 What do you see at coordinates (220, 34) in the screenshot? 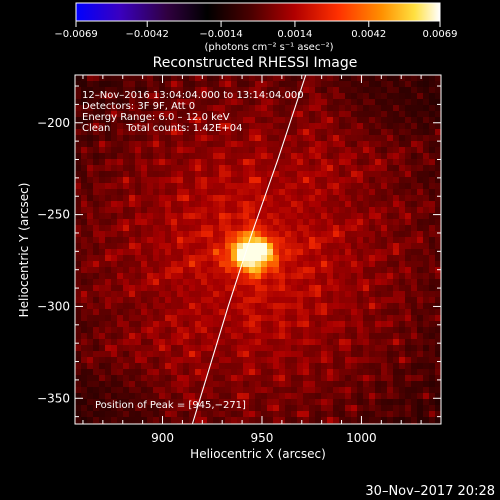
I see `colorbar-tick-label: −0.0014` at bounding box center [220, 34].